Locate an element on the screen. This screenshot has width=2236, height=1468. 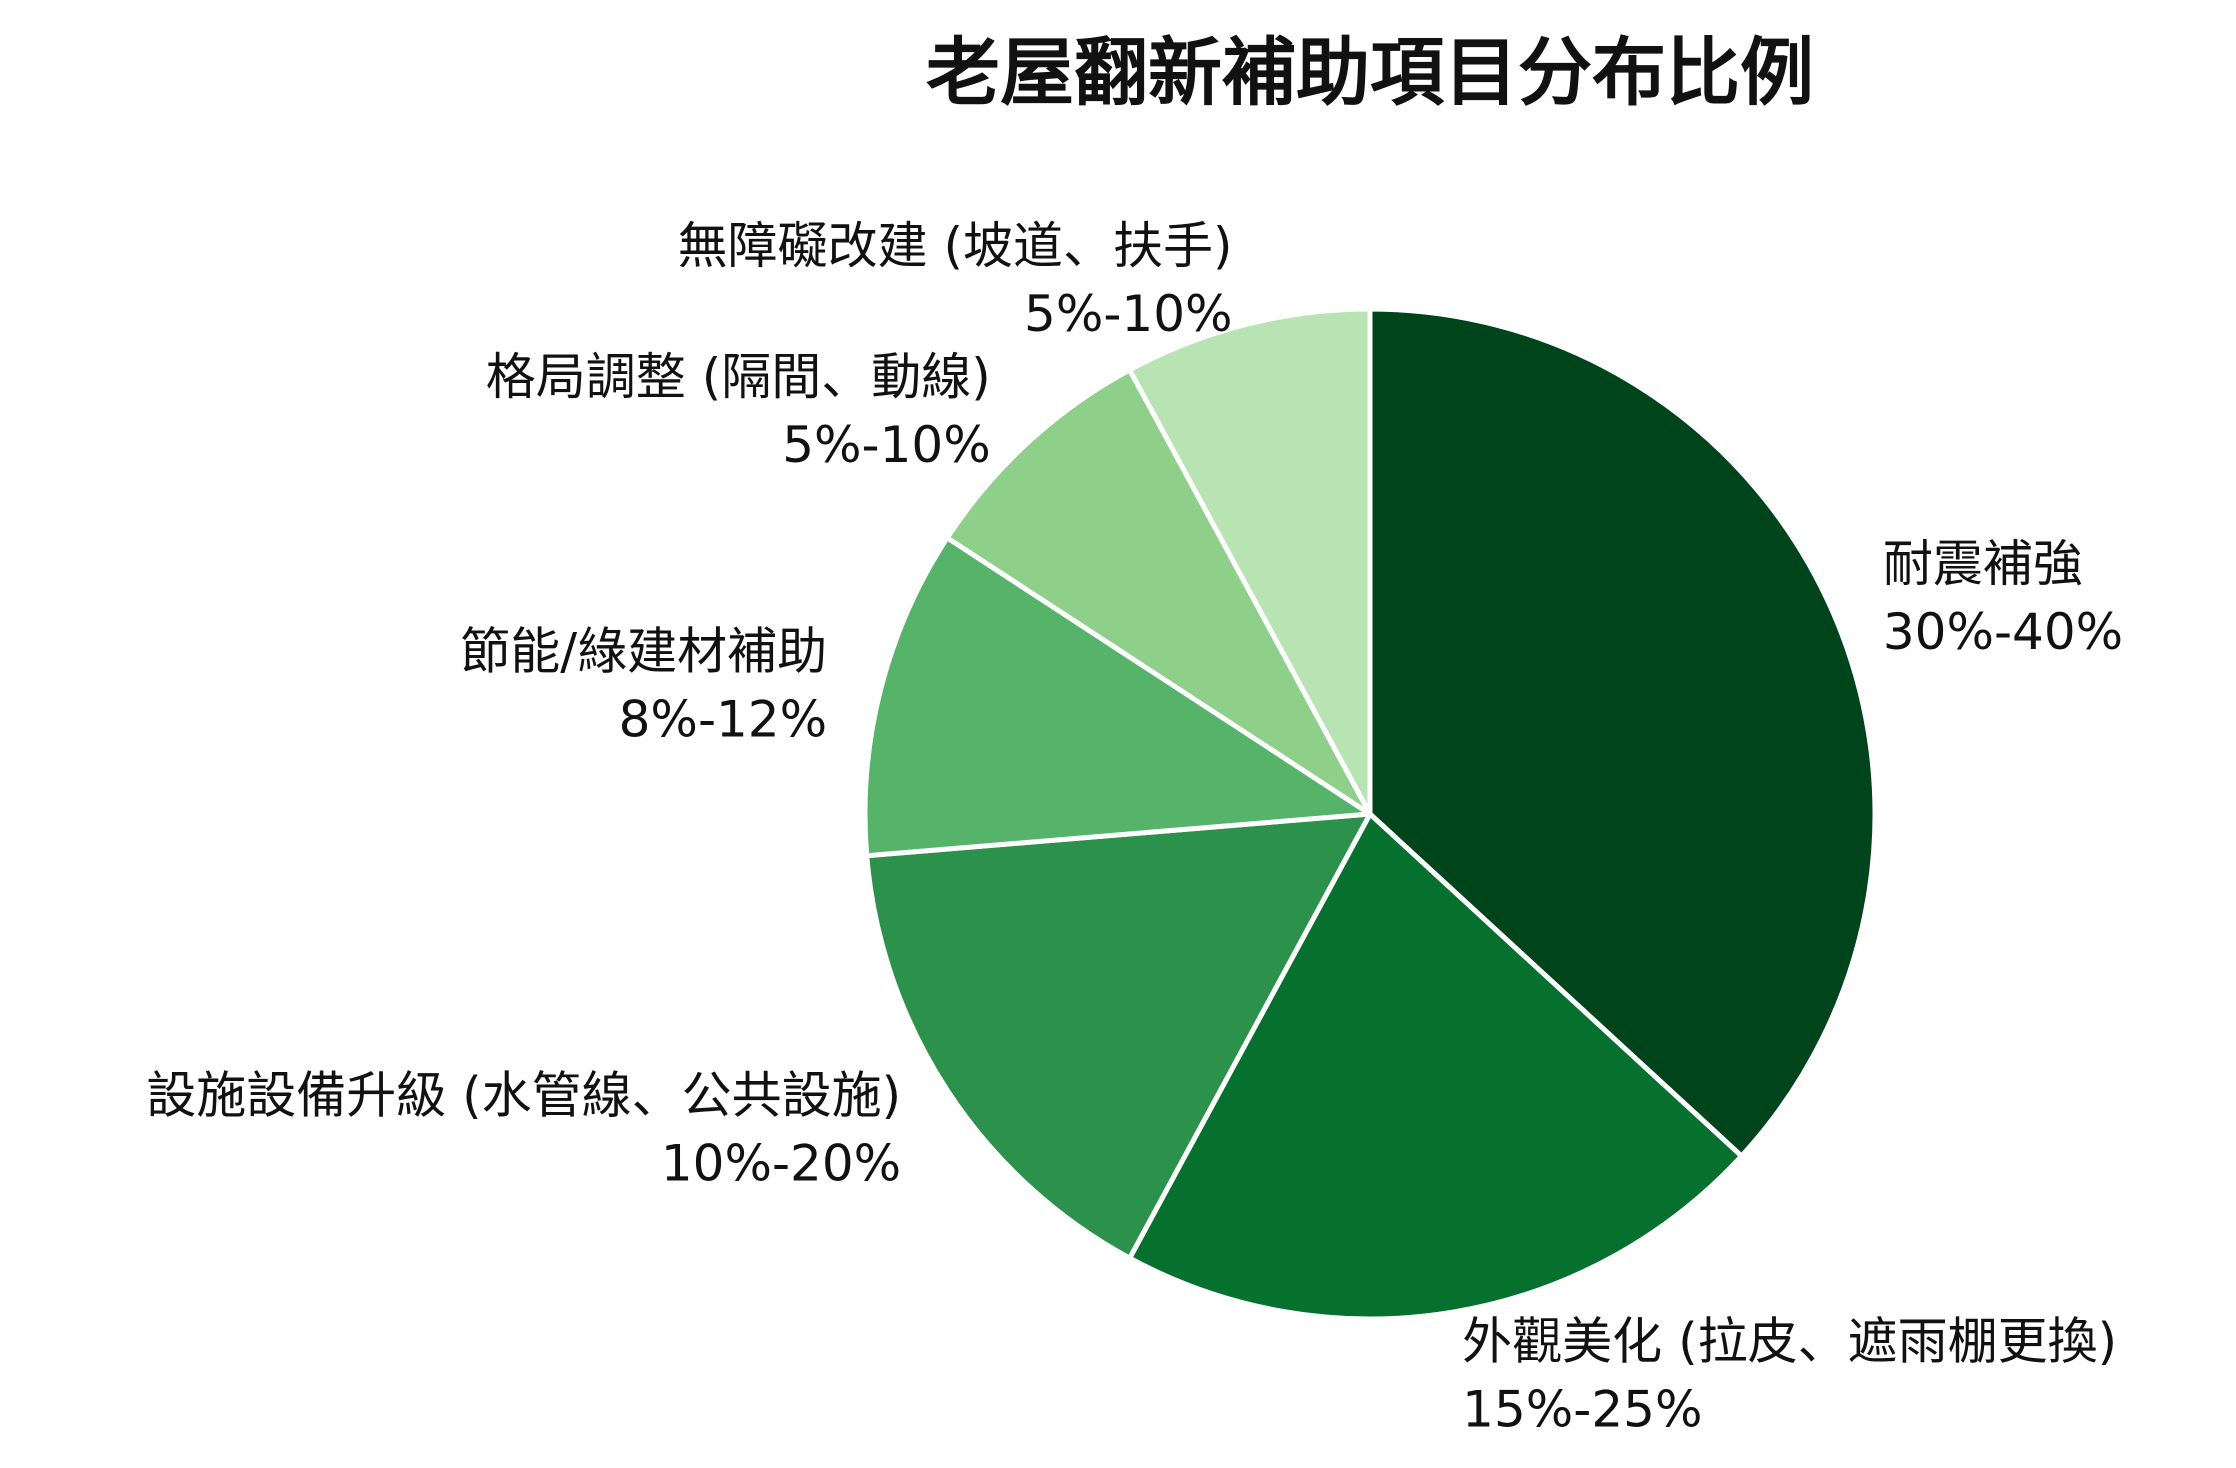
slice-label-1: 耐震補強 30%-40% is located at coordinates (2003, 598).